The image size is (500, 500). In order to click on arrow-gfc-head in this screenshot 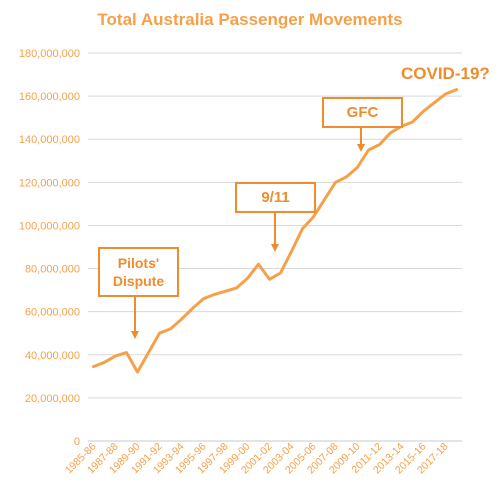, I will do `click(361, 148)`.